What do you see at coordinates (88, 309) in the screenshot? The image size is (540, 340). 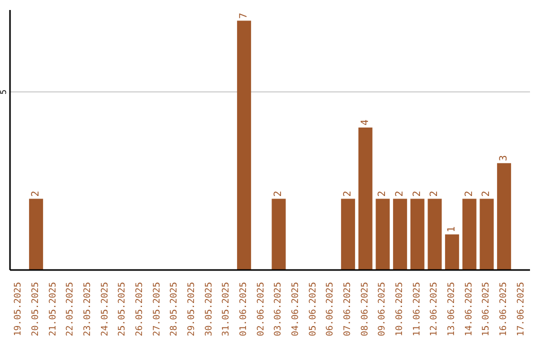 I see `x-tick-label: 23.05.2025` at bounding box center [88, 309].